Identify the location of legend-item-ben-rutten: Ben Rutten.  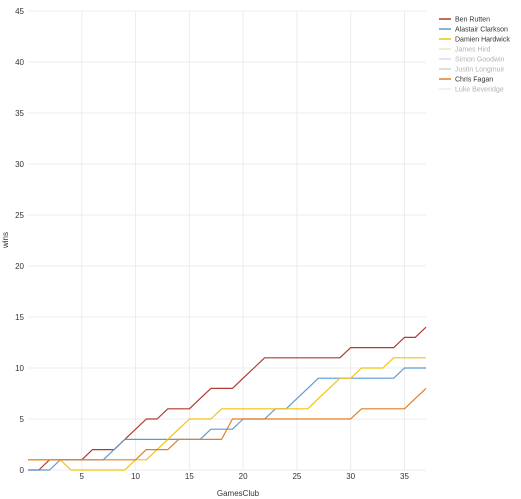
(464, 20).